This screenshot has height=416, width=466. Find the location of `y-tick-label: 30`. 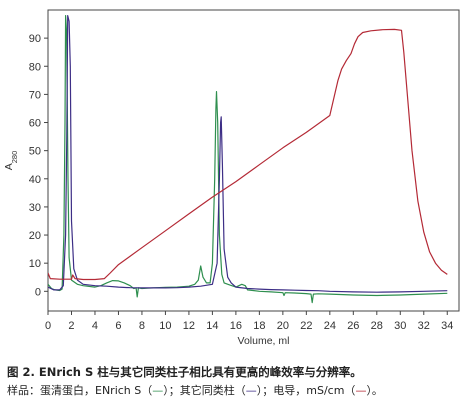

y-tick-label: 30 is located at coordinates (35, 208).